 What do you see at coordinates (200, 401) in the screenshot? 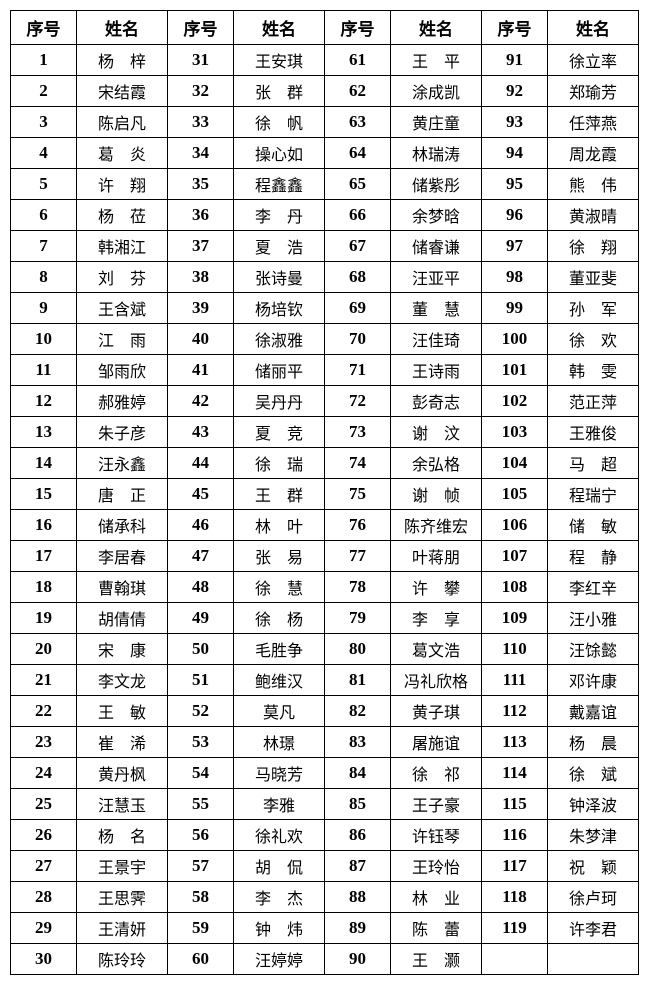
I see `serial-cell: 42` at bounding box center [200, 401].